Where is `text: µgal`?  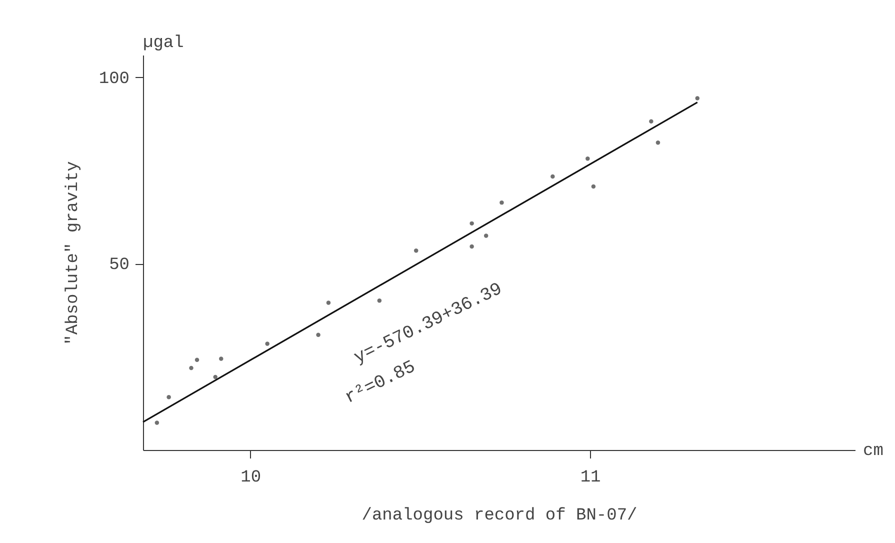
text: µgal is located at coordinates (163, 43).